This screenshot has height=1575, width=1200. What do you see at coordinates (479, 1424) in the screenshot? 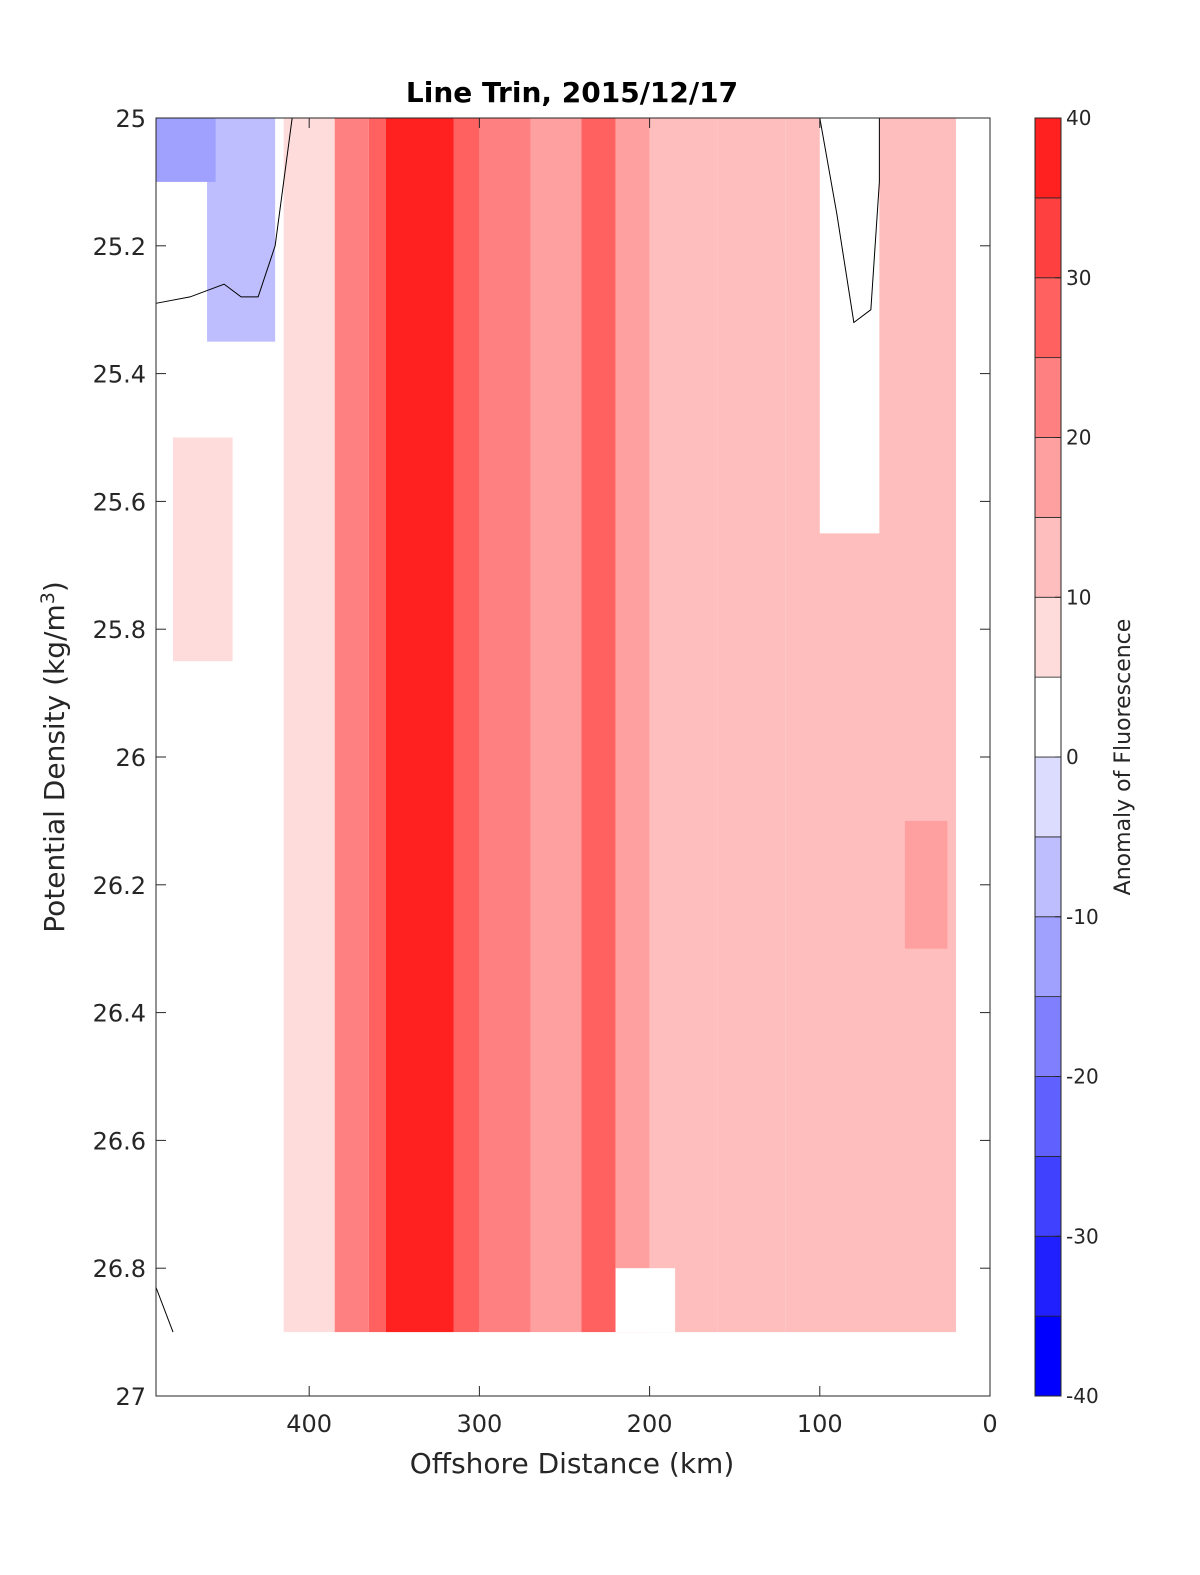
I see `x-tick-label: 300` at bounding box center [479, 1424].